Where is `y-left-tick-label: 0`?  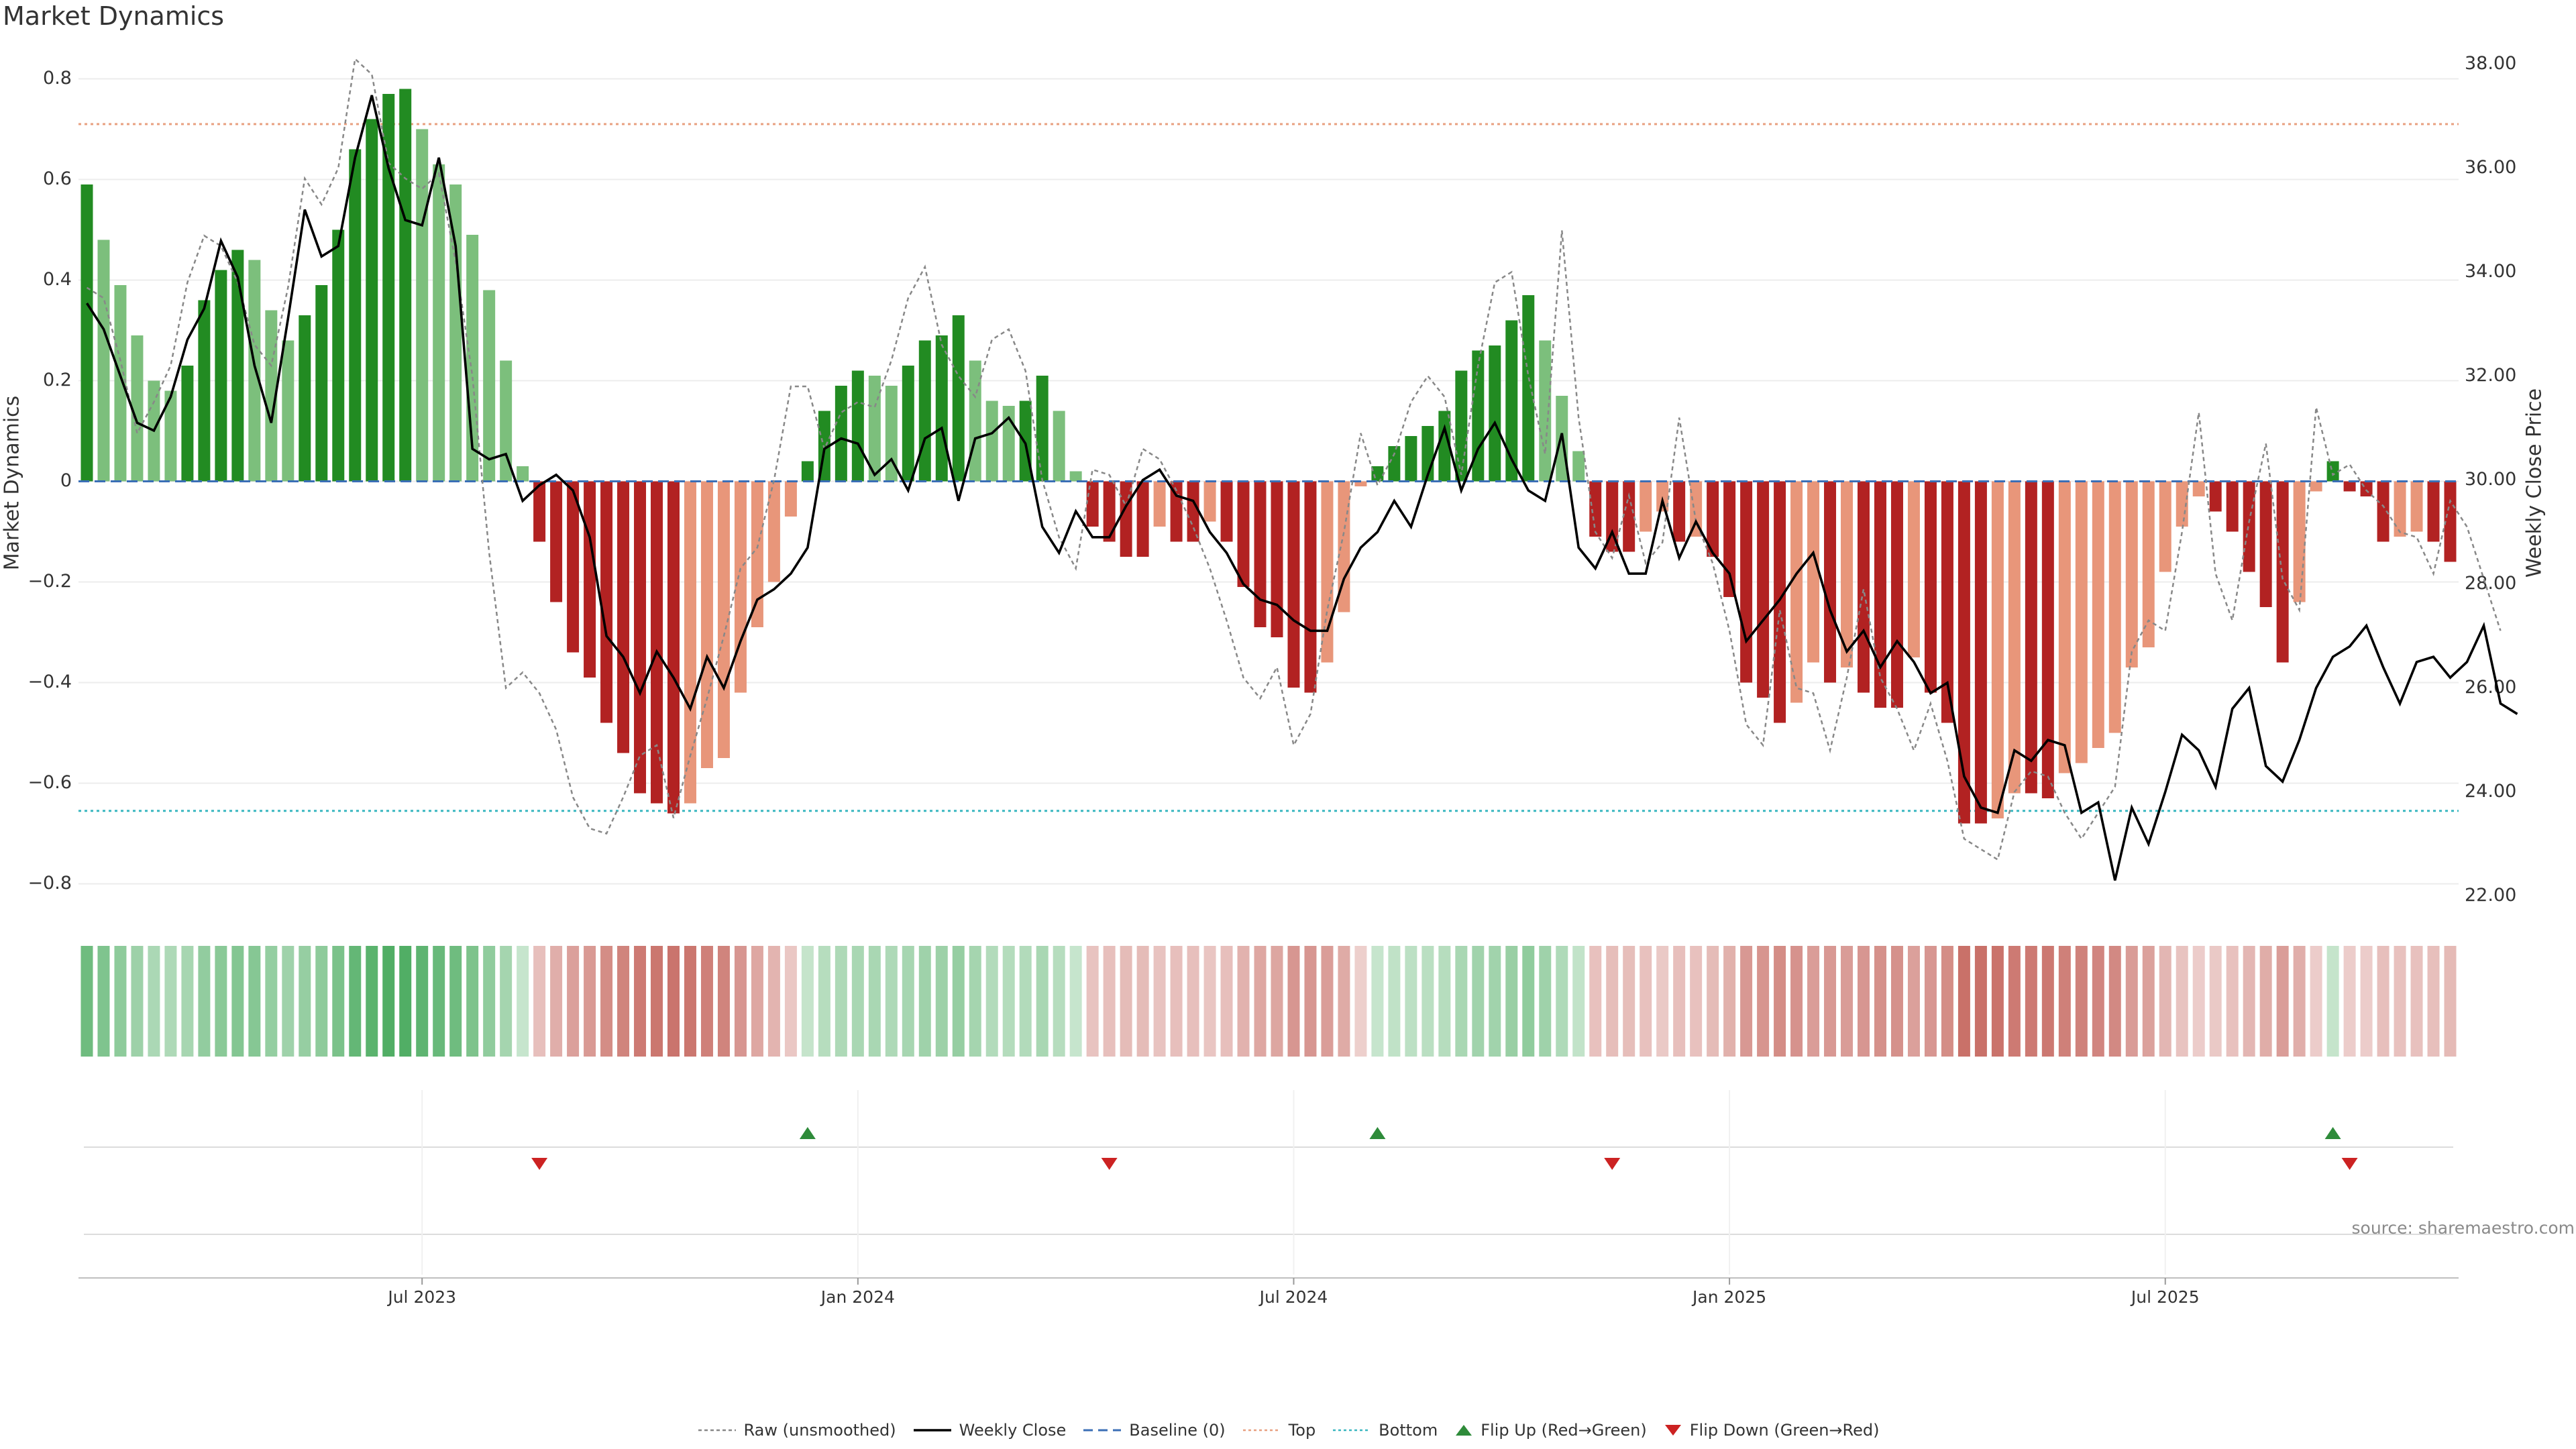
y-left-tick-label: 0 is located at coordinates (66, 480).